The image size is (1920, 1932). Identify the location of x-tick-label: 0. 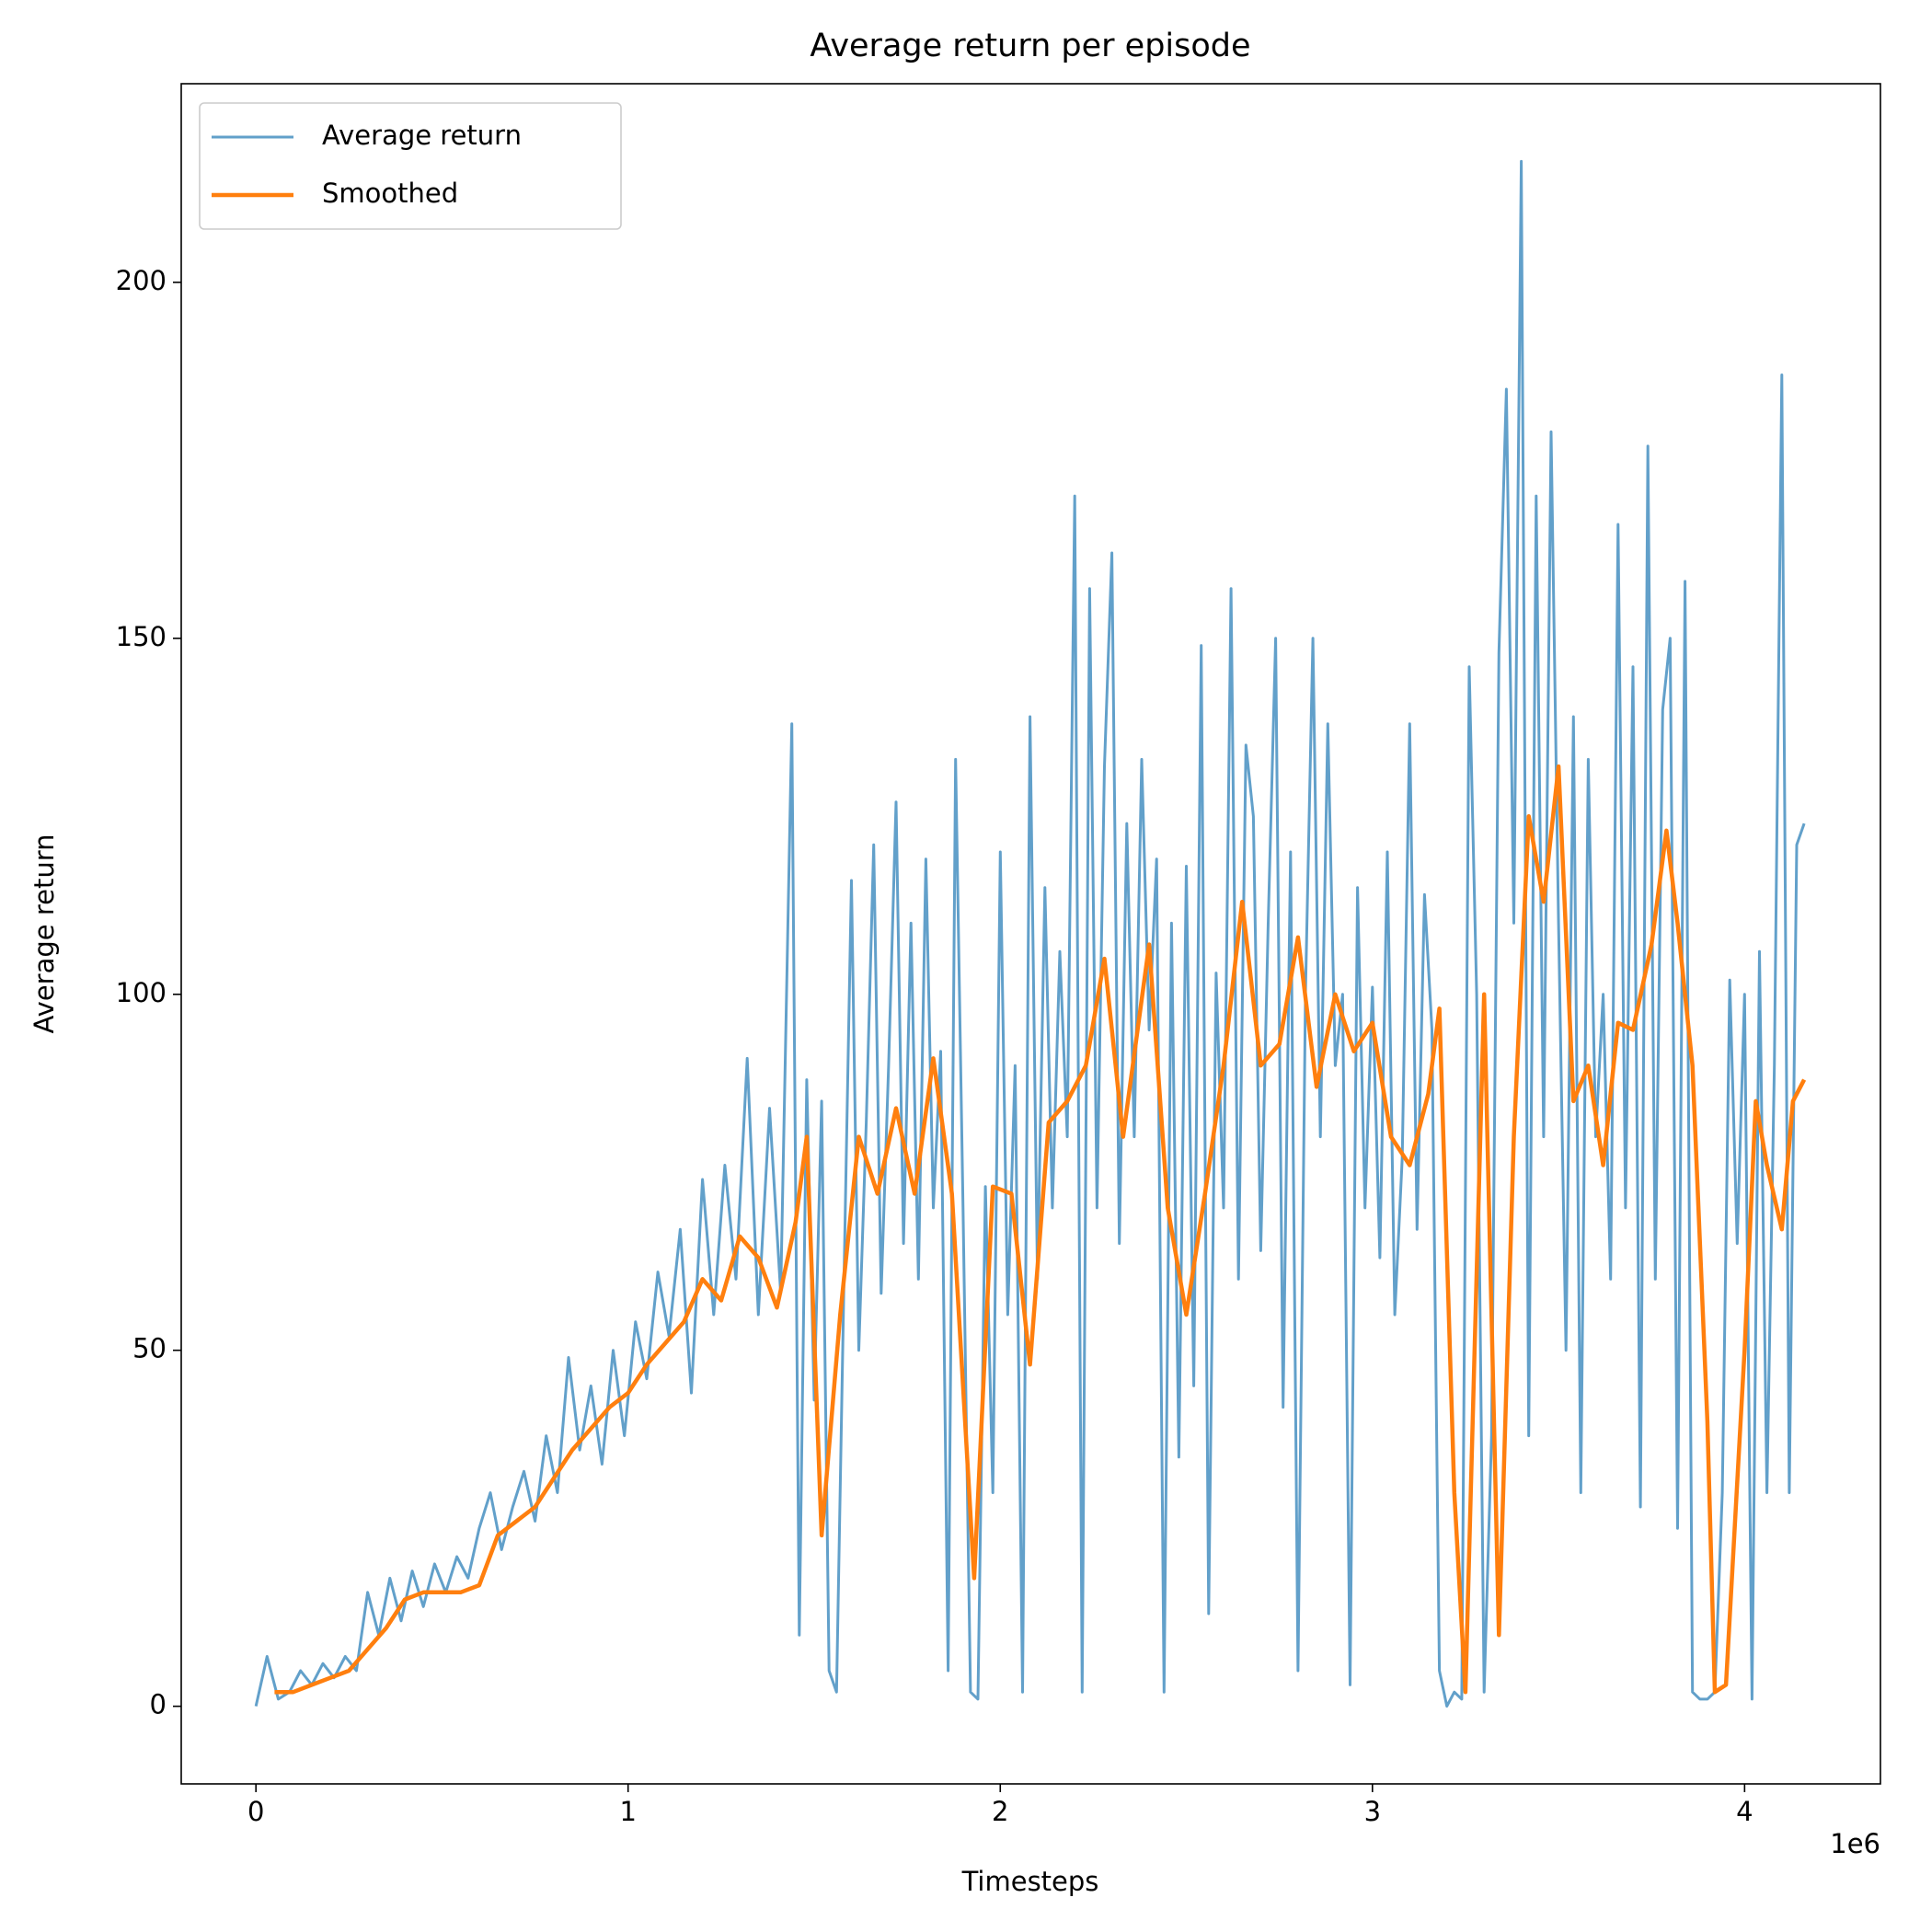
(255, 1811).